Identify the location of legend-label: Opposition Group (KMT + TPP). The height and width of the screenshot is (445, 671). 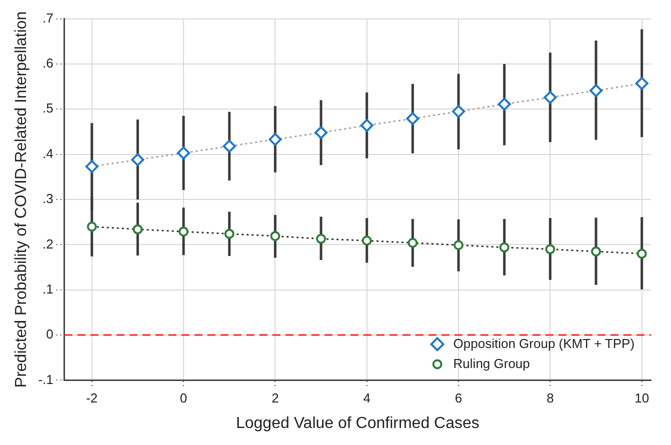
(544, 343).